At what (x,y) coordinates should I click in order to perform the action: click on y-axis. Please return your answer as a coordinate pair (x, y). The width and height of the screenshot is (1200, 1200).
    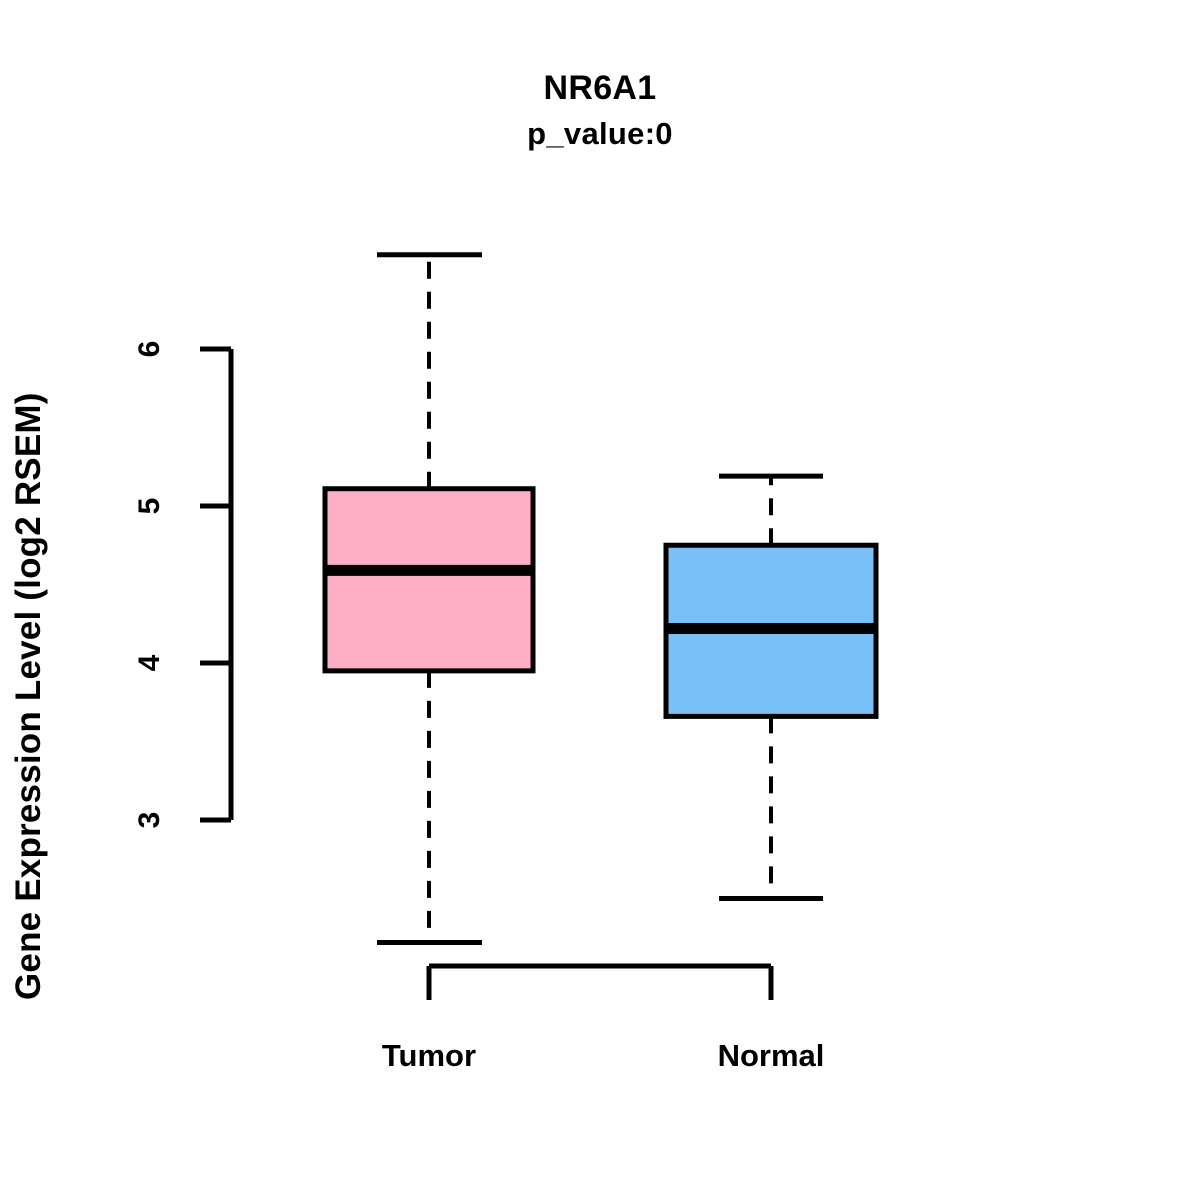
    Looking at the image, I should click on (217, 584).